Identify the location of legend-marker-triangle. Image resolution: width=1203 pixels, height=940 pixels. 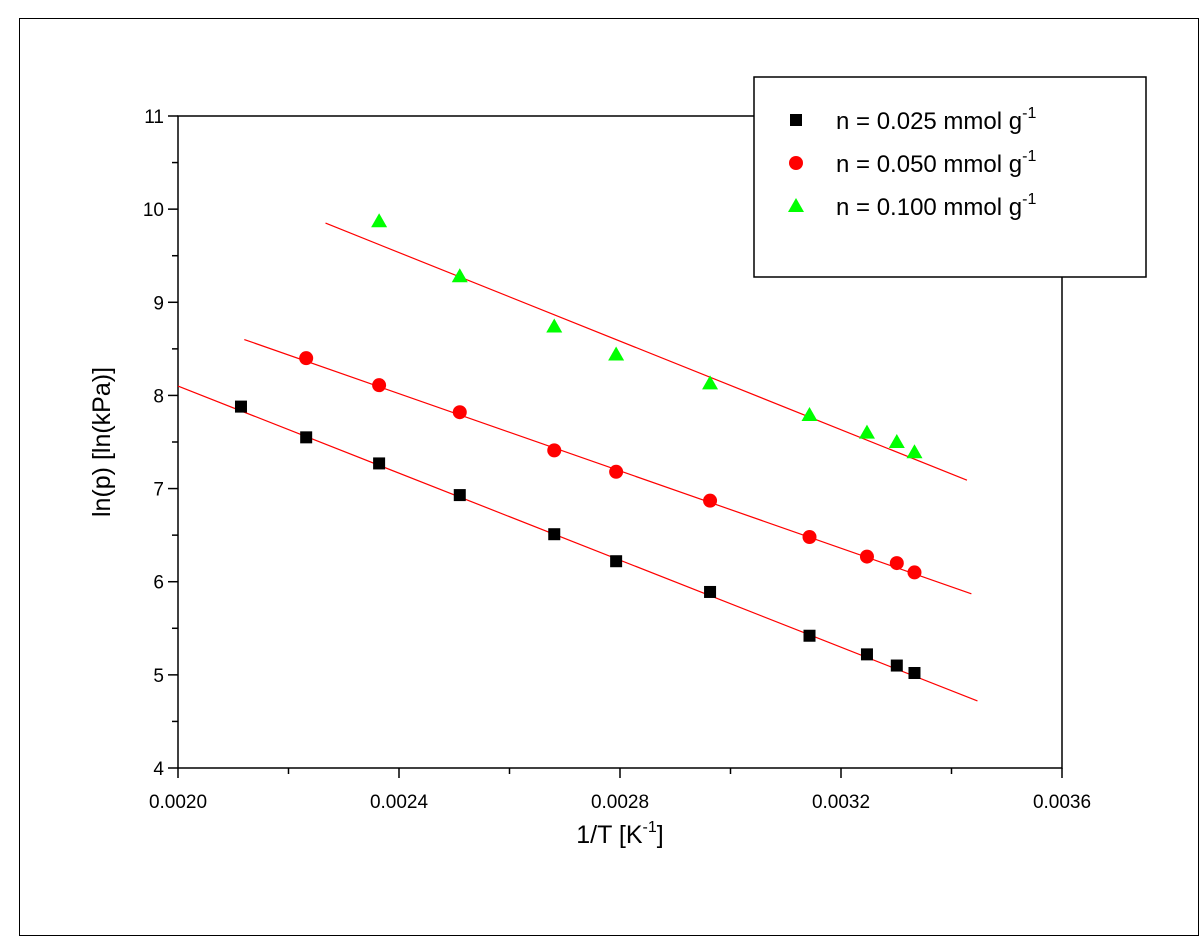
(796, 205).